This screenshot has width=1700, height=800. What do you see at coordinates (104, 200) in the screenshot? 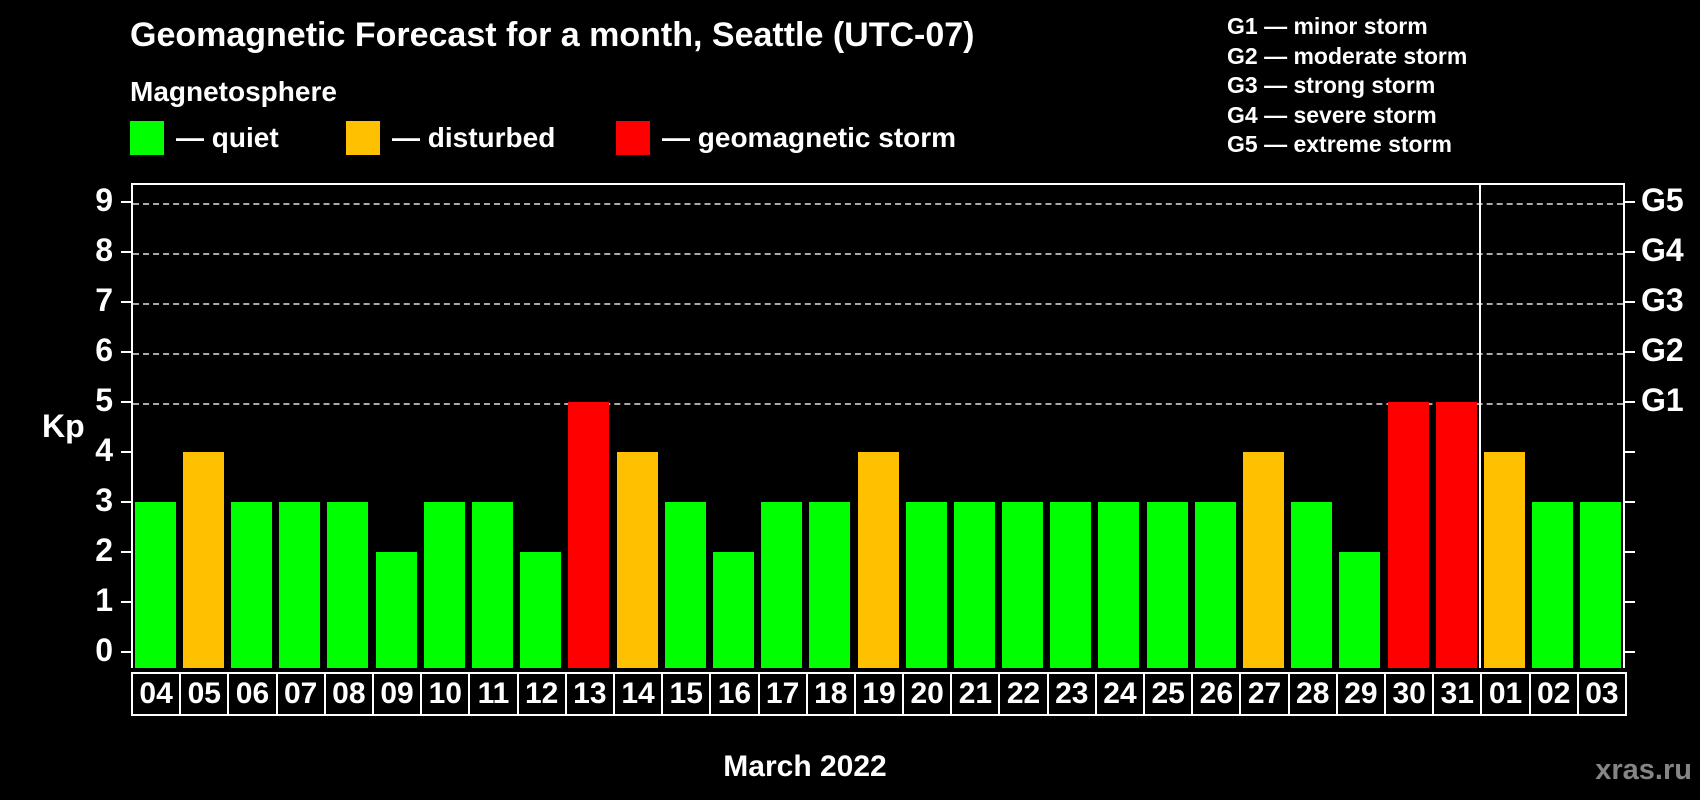
I see `kp-tick-label-9: 9` at bounding box center [104, 200].